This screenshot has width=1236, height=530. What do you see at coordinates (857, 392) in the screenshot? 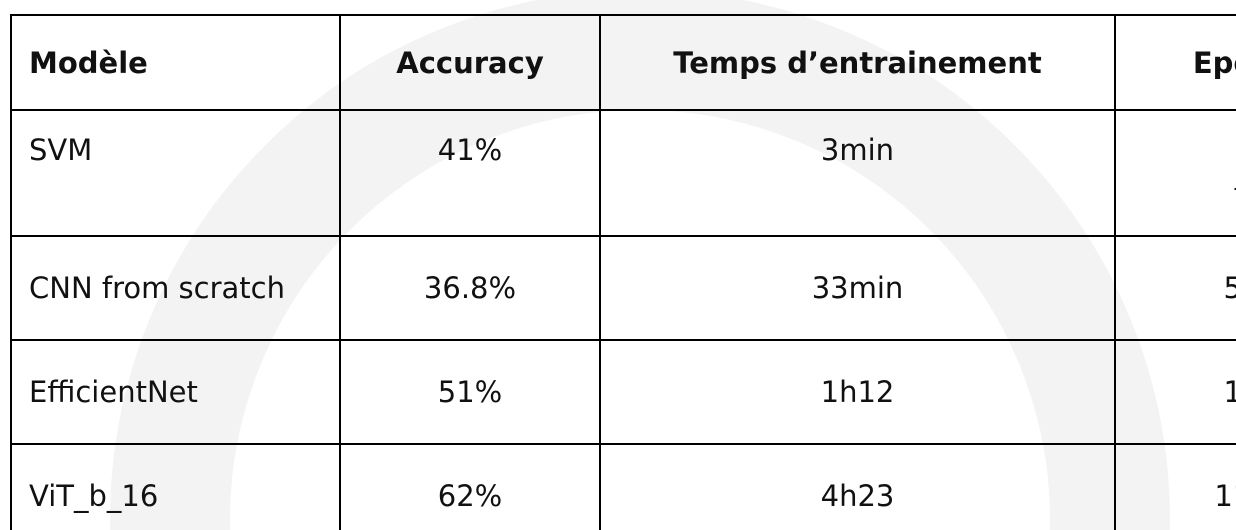
I see `cell-training-time: 1h12` at bounding box center [857, 392].